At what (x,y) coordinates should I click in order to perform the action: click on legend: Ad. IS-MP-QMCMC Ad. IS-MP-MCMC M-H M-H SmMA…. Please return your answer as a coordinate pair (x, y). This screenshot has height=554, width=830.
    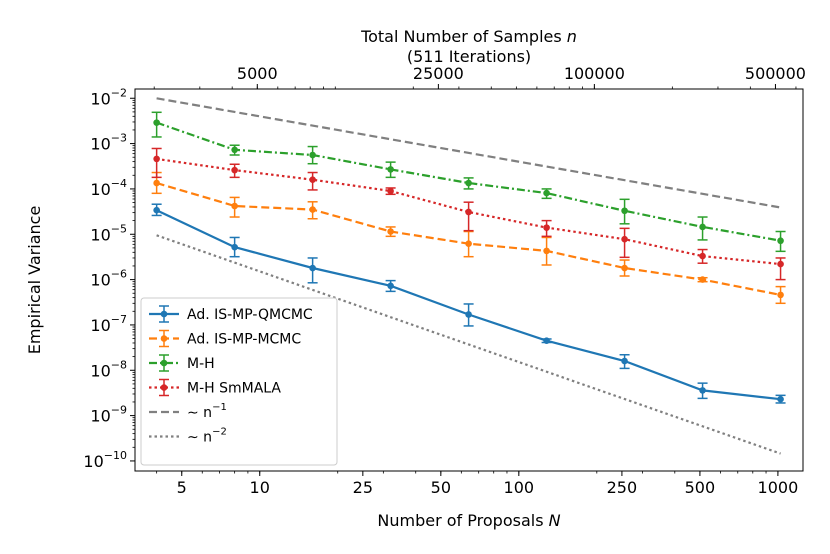
    Looking at the image, I should click on (239, 381).